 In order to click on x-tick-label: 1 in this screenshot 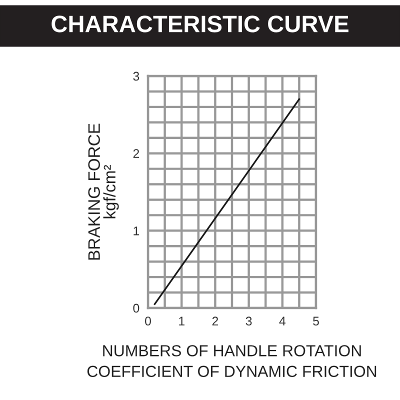, I will do `click(181, 321)`.